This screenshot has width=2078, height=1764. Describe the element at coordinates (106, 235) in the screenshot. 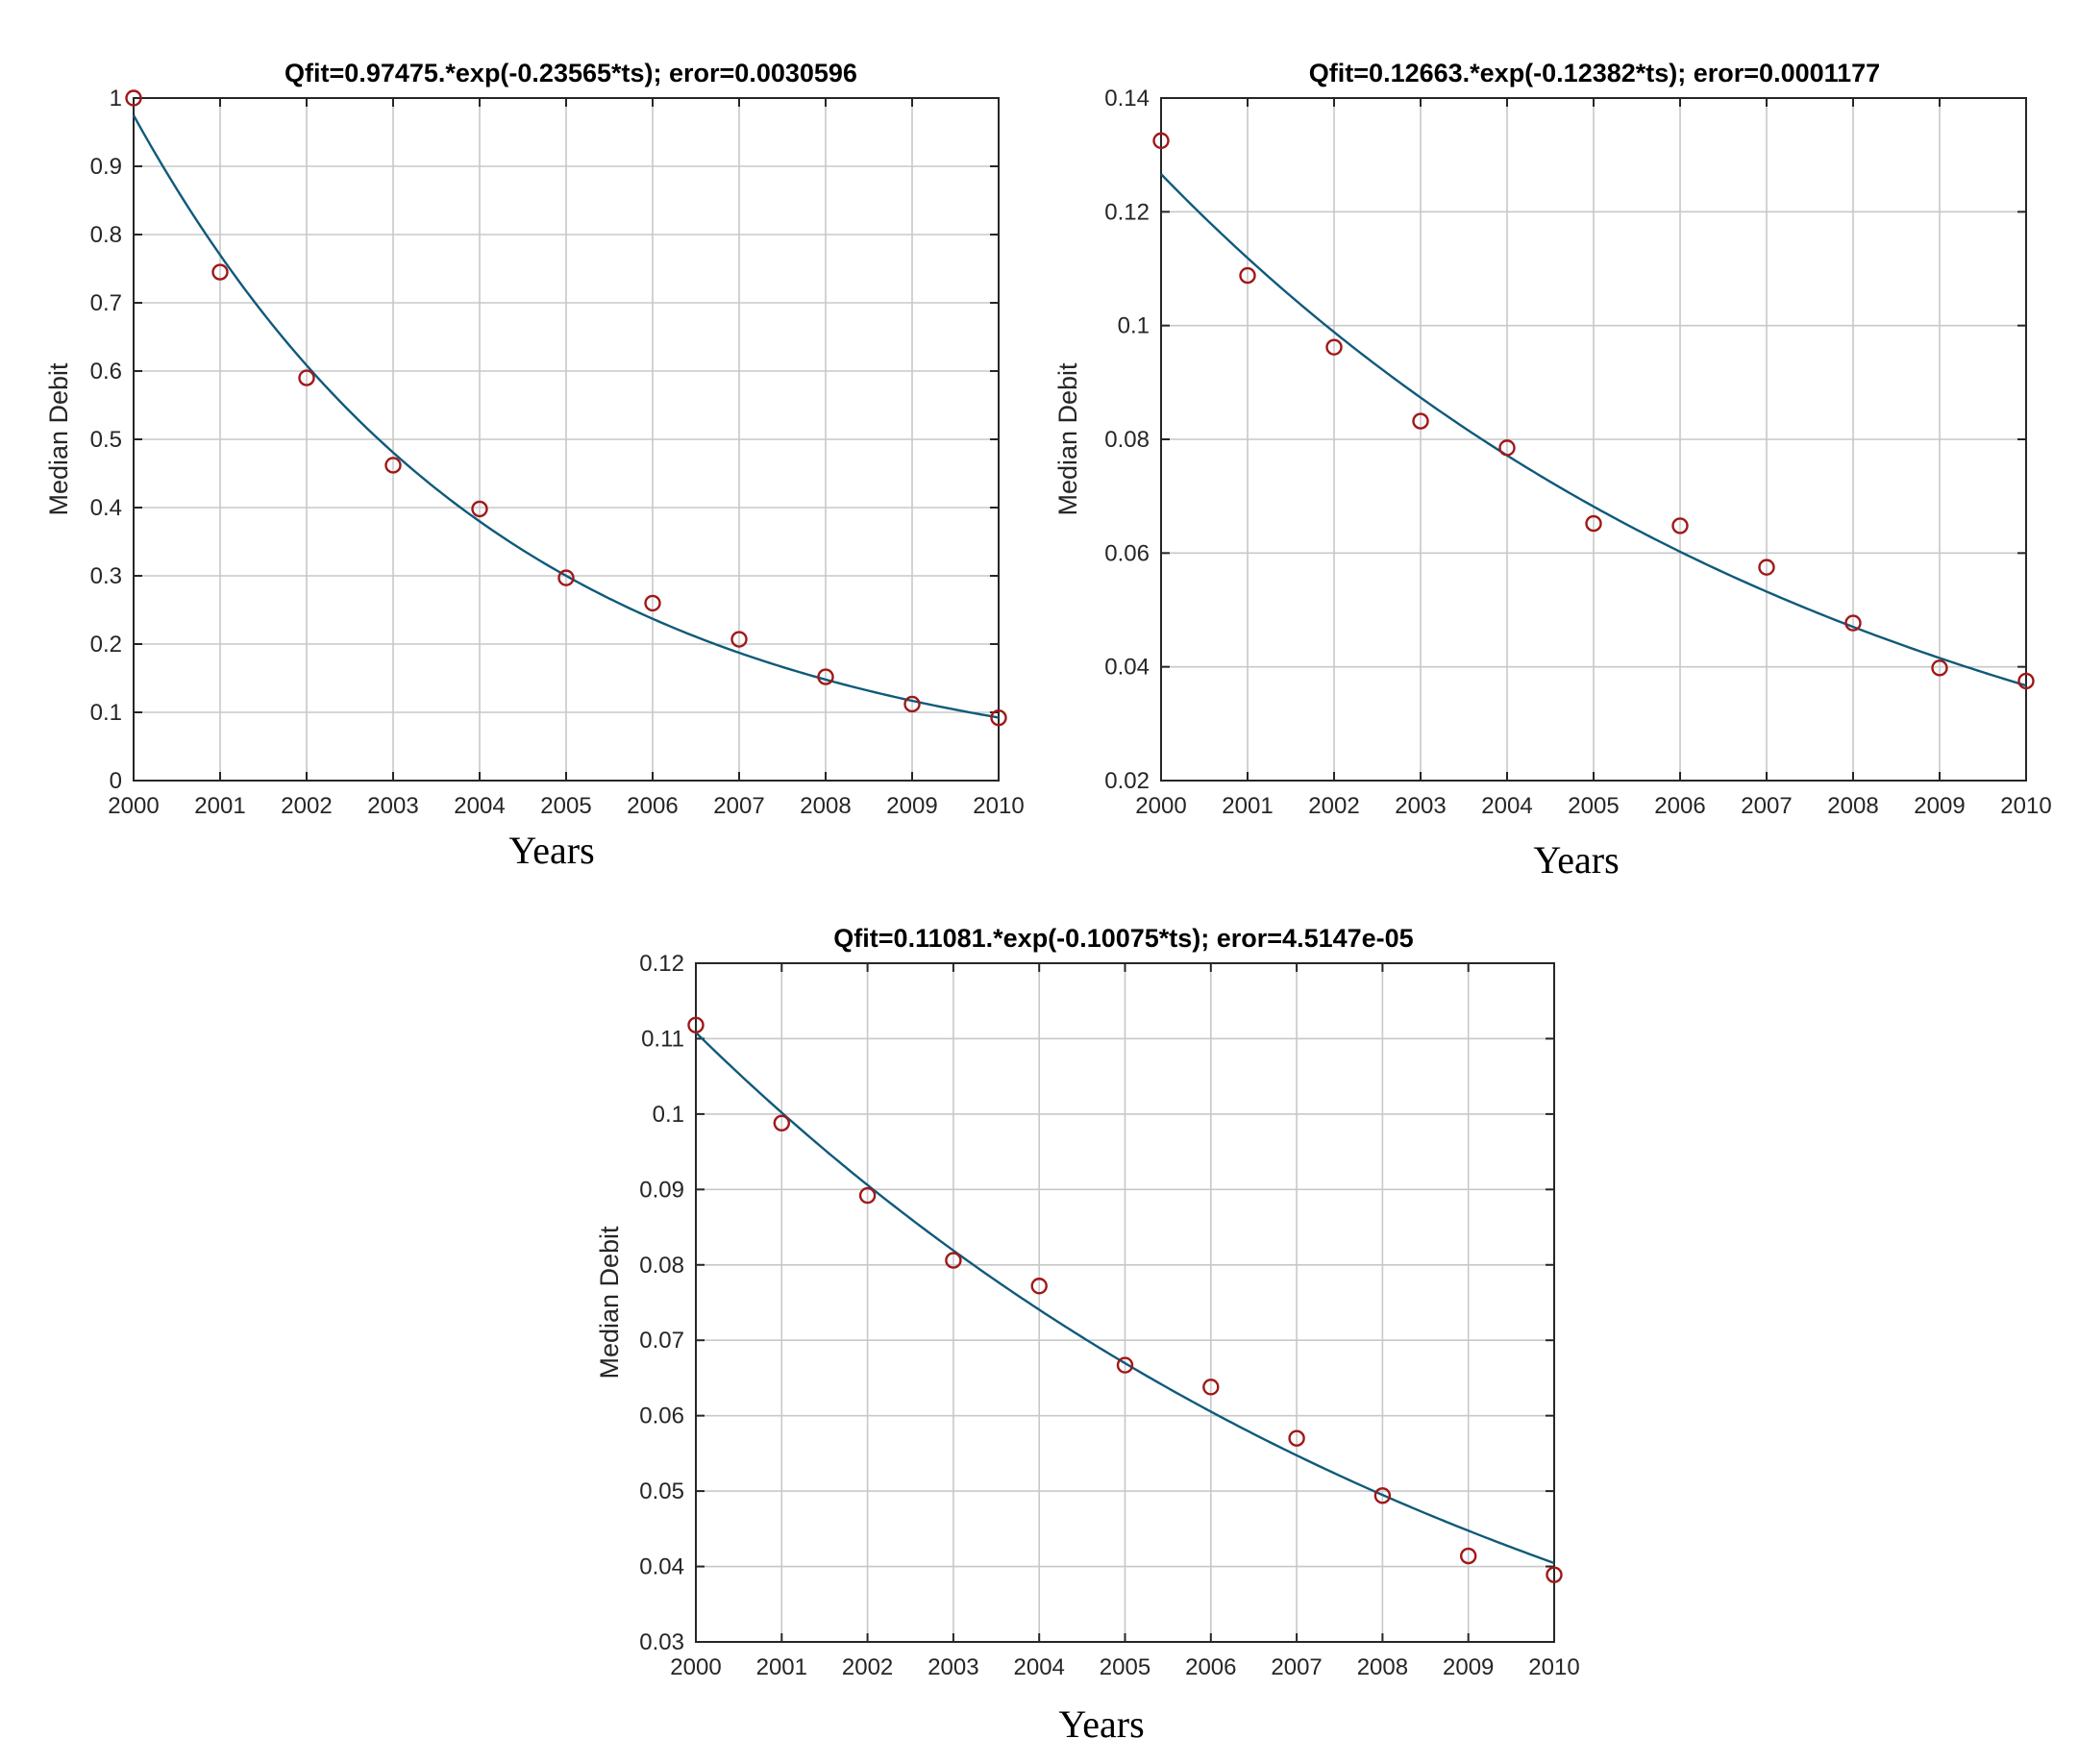

I see `y-tick-label: 0.8` at that location.